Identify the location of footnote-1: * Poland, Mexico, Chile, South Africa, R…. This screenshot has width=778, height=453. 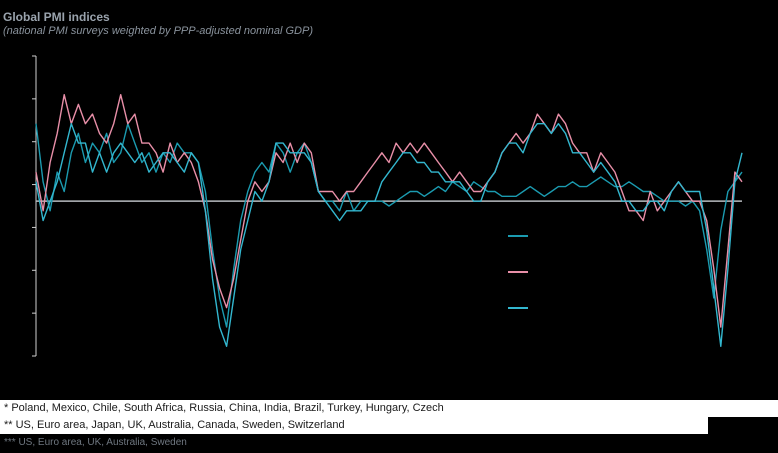
(389, 408).